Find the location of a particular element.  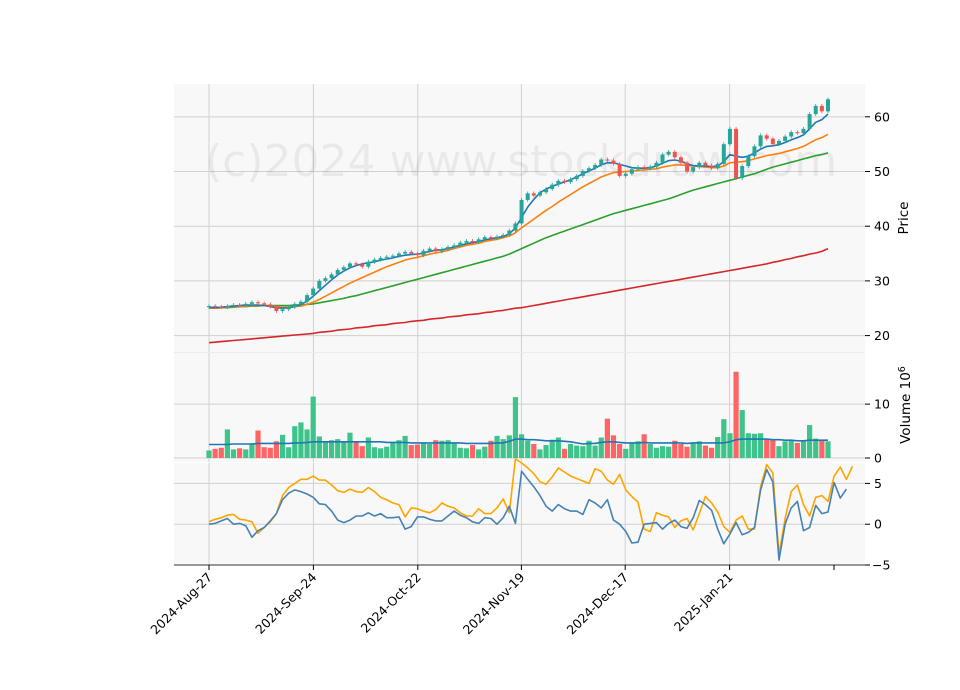

price-tick-label: 20 is located at coordinates (882, 335).